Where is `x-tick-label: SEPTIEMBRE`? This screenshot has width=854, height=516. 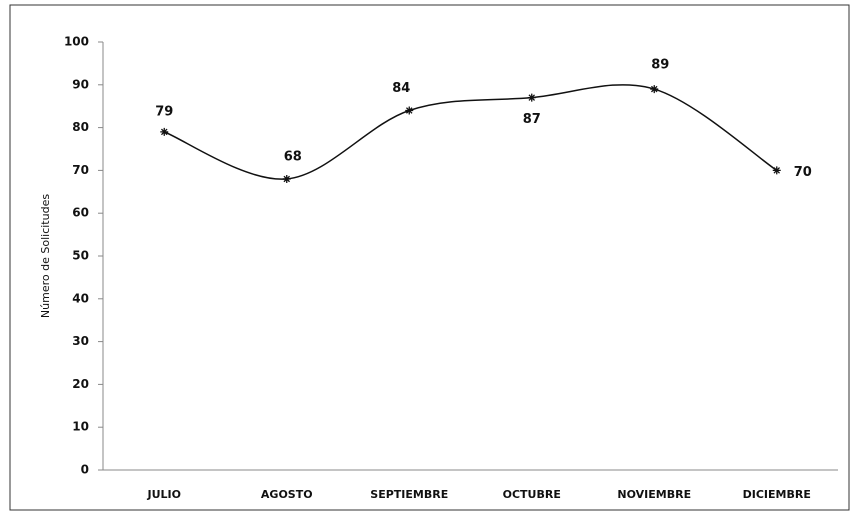 x-tick-label: SEPTIEMBRE is located at coordinates (409, 494).